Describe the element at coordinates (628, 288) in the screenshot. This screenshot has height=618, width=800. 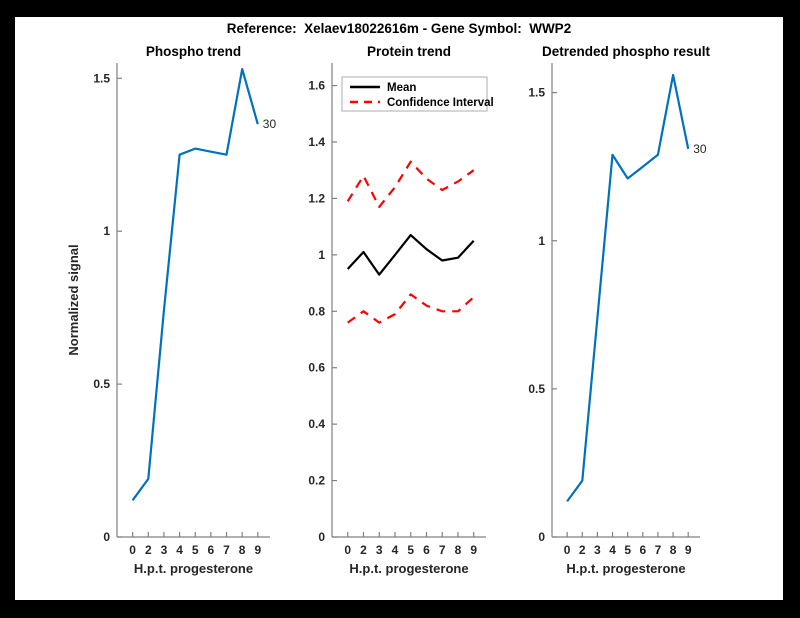
I see `series-detrended-phospho-signal` at that location.